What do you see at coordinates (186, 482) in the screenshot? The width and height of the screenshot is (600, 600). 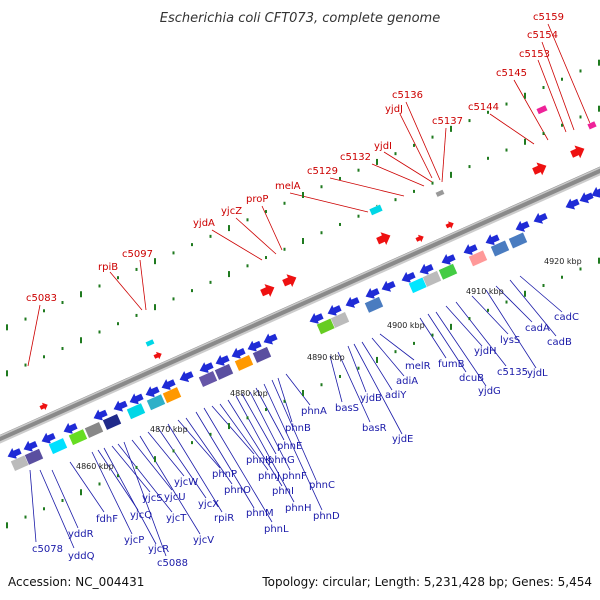 I see `gene-label-yjcW: yjcW` at bounding box center [186, 482].